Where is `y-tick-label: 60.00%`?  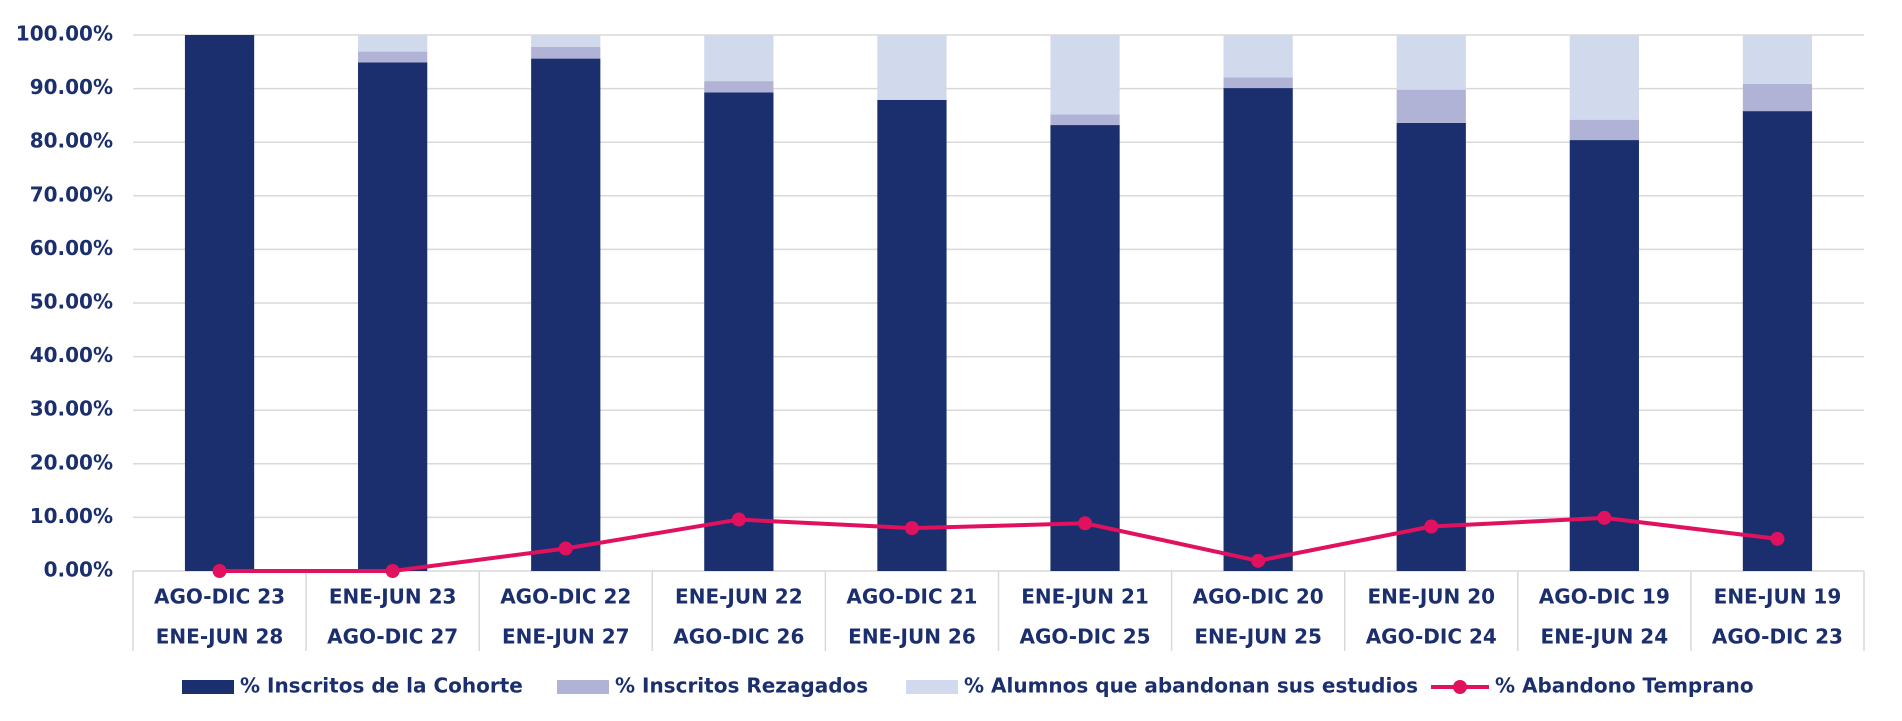 y-tick-label: 60.00% is located at coordinates (71, 248).